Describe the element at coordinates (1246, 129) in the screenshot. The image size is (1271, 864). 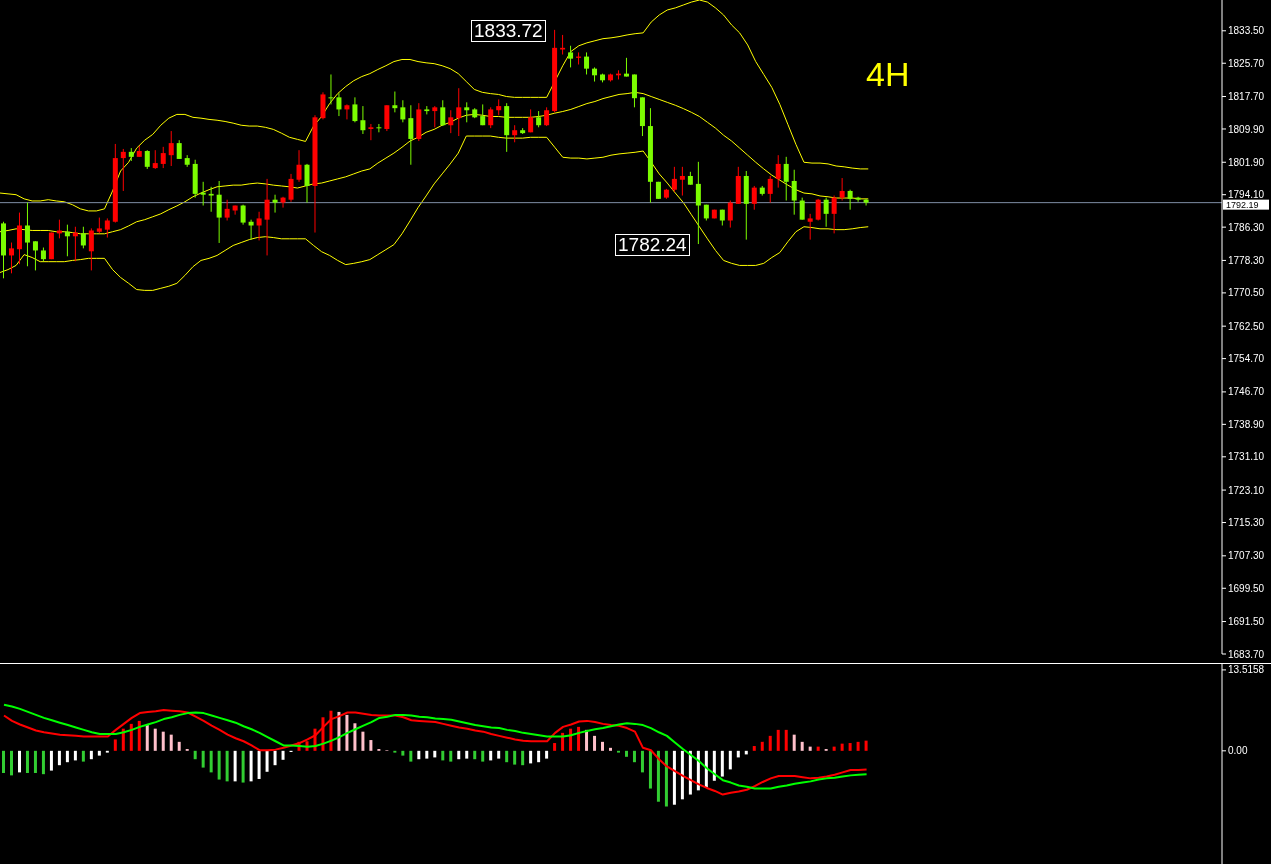
I see `y-tick-label: 1809.90` at that location.